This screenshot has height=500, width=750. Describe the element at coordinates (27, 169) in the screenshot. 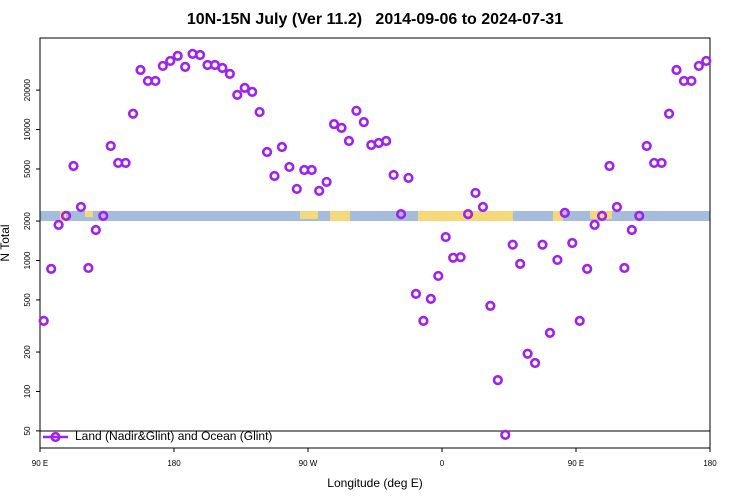

I see `y-tick-label: 5000` at that location.